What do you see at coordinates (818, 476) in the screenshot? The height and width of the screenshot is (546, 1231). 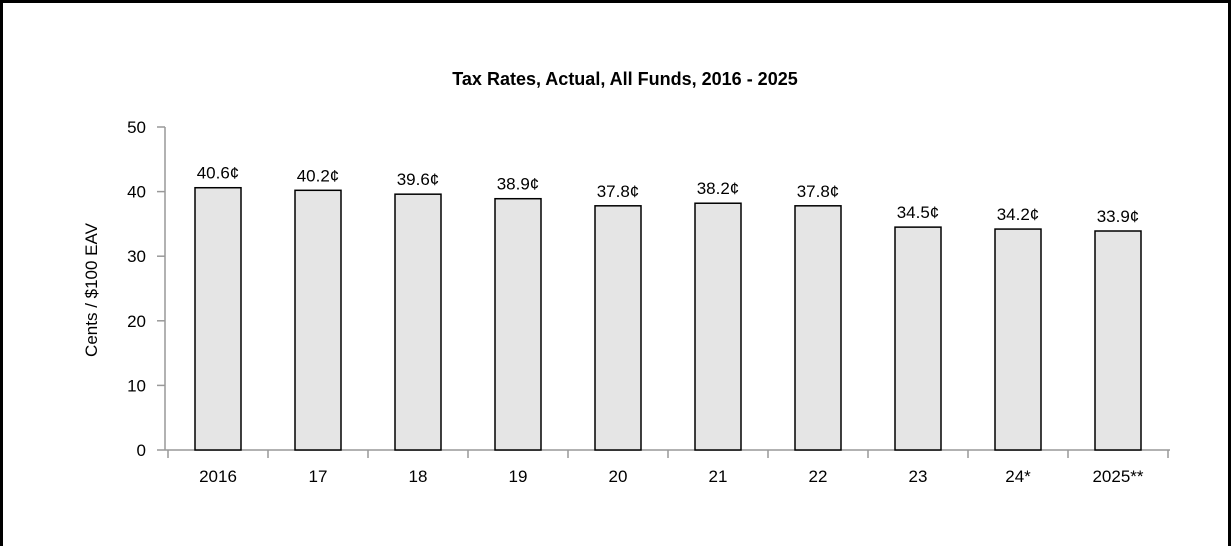 I see `x-tick-label: 22` at bounding box center [818, 476].